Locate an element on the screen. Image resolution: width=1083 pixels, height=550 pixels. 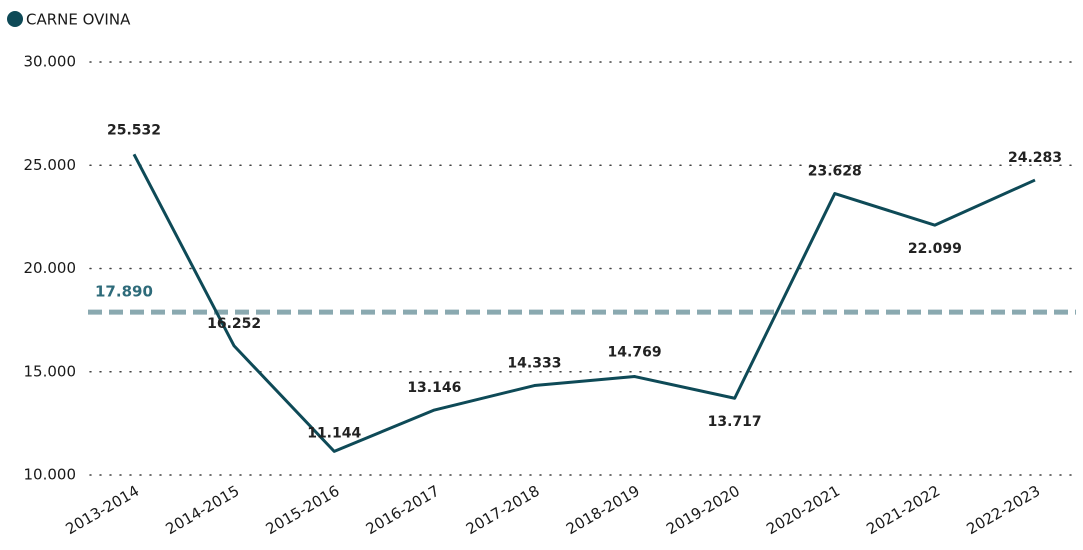
legend-marker is located at coordinates (15, 19).